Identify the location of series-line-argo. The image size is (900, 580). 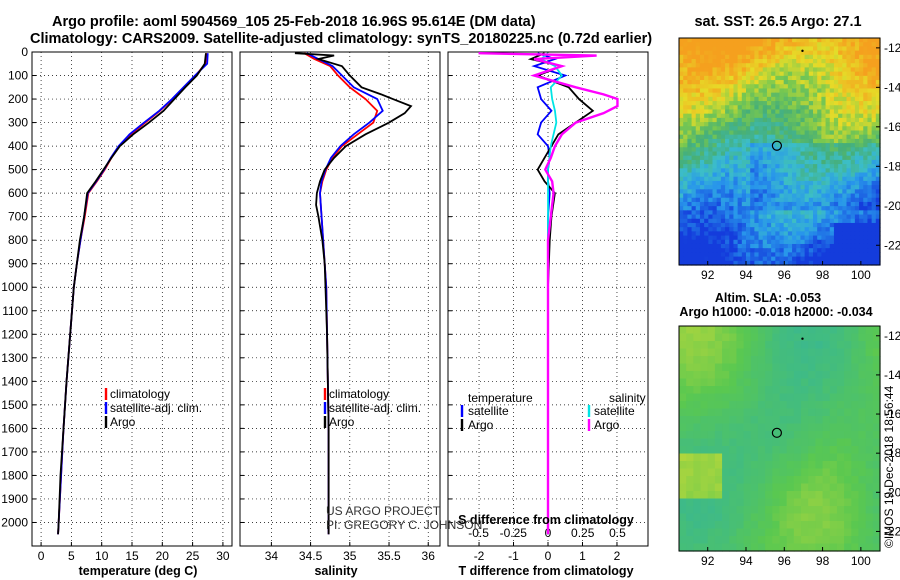
(132, 294).